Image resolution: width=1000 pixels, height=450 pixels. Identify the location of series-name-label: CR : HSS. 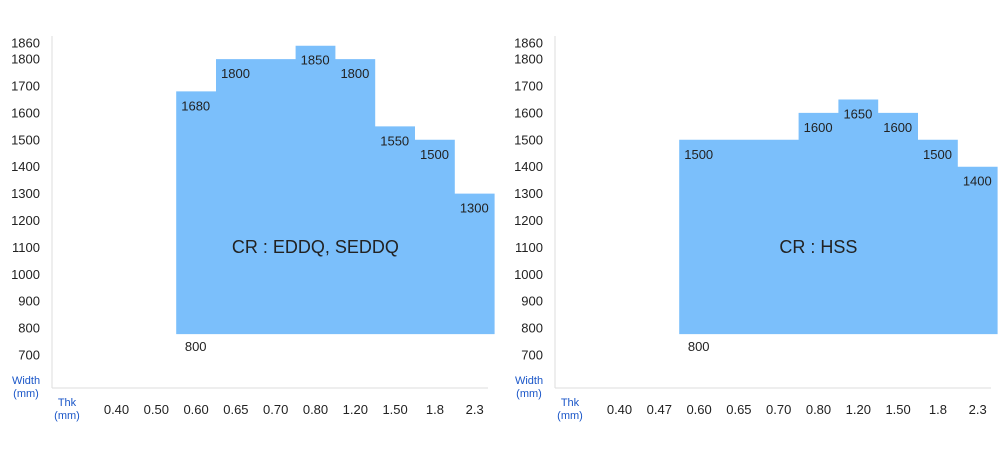
(818, 247).